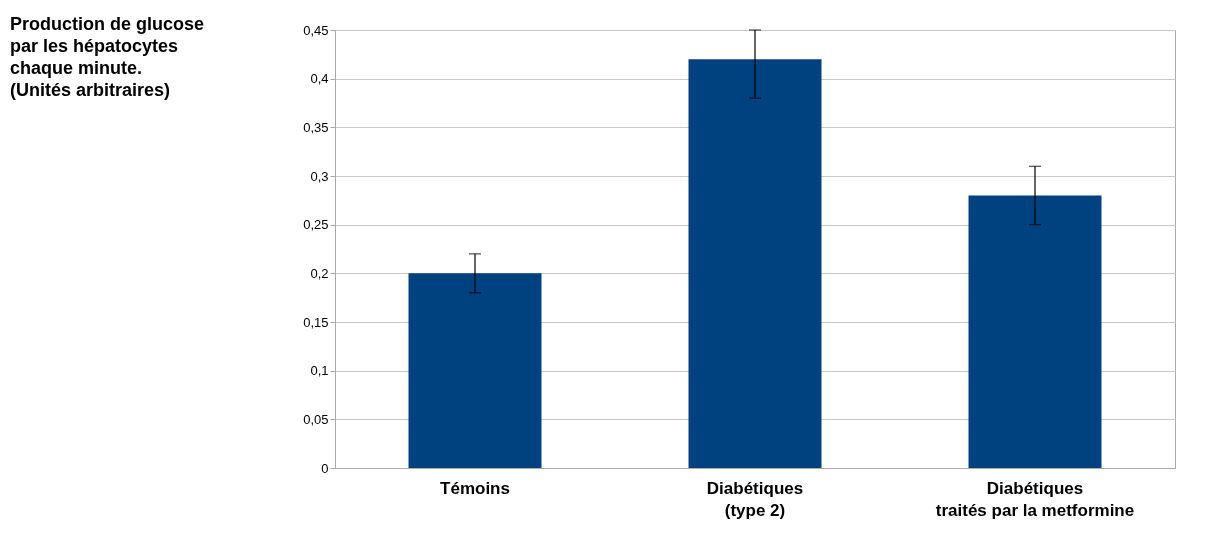 The width and height of the screenshot is (1206, 540). Describe the element at coordinates (319, 176) in the screenshot. I see `y-tick-label: 0,3` at that location.